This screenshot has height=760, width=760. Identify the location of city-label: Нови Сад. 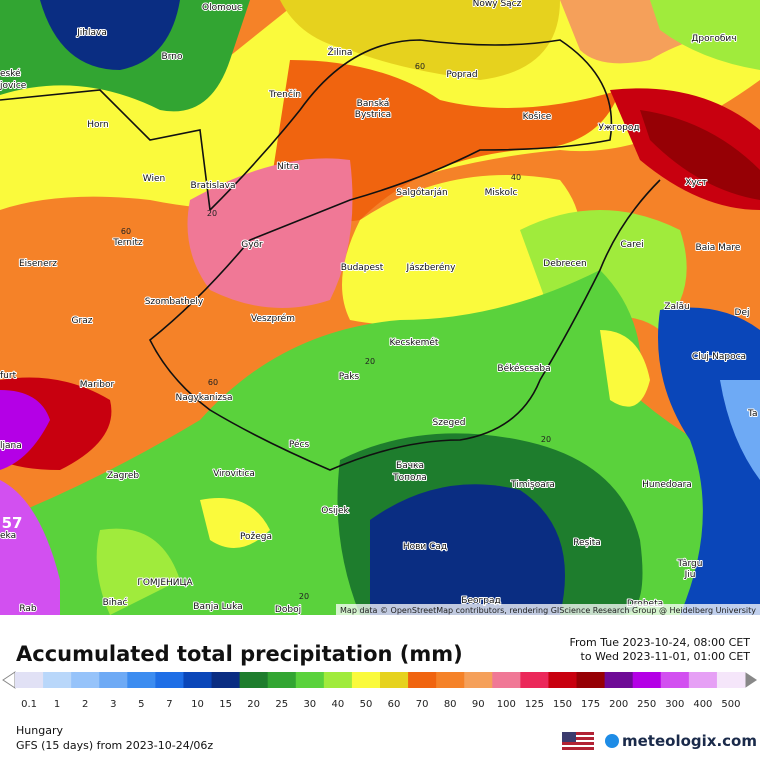
(425, 547).